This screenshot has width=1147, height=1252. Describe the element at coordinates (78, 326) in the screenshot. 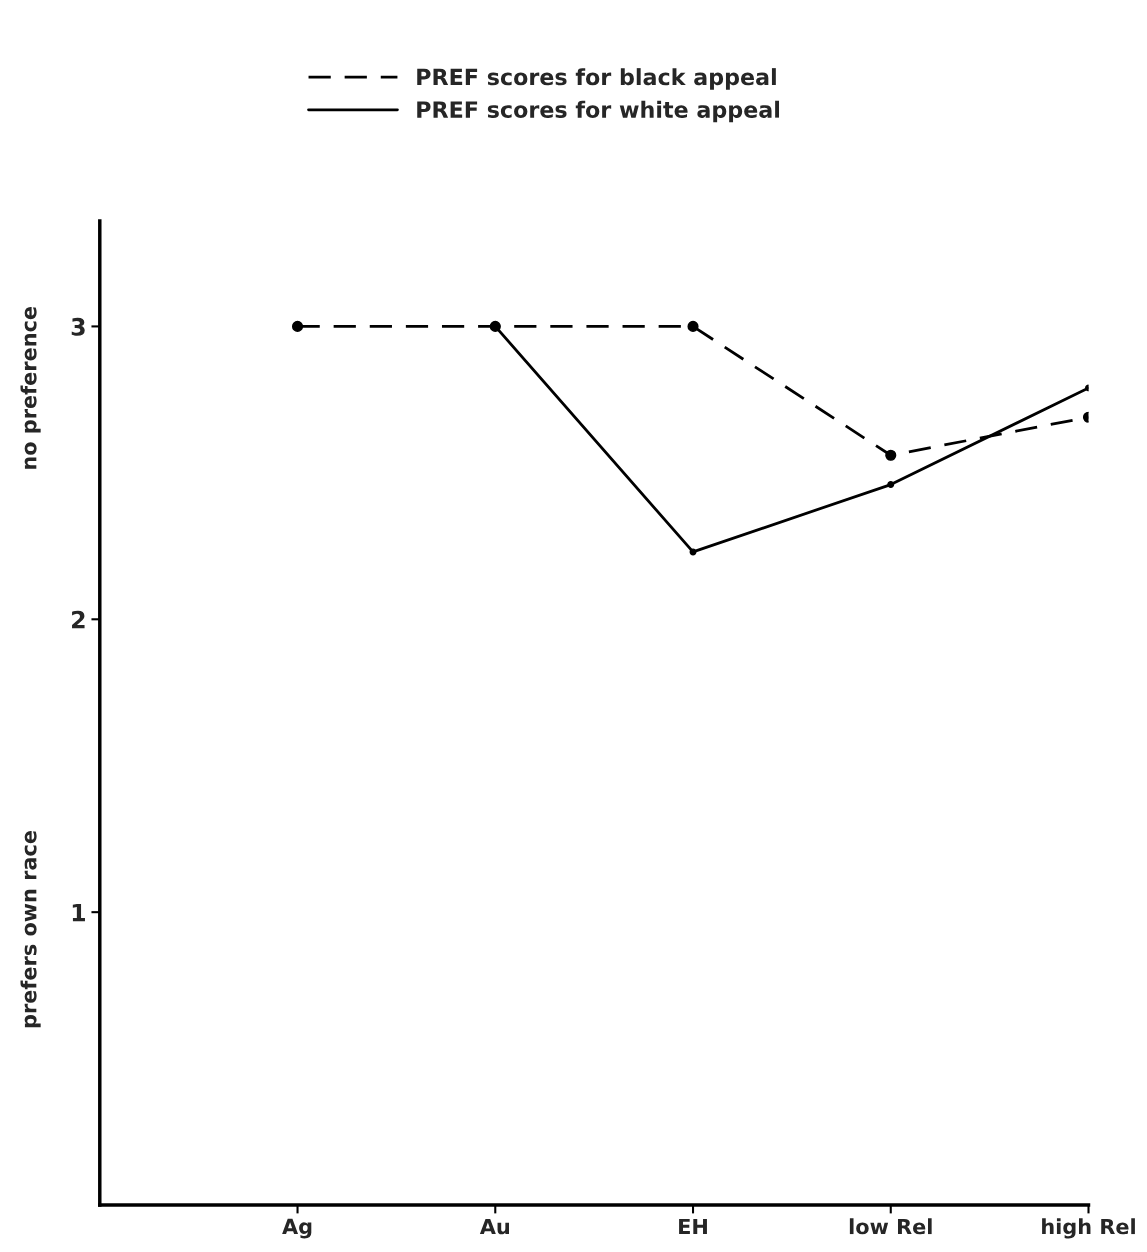

I see `y-tick-label: 3` at that location.